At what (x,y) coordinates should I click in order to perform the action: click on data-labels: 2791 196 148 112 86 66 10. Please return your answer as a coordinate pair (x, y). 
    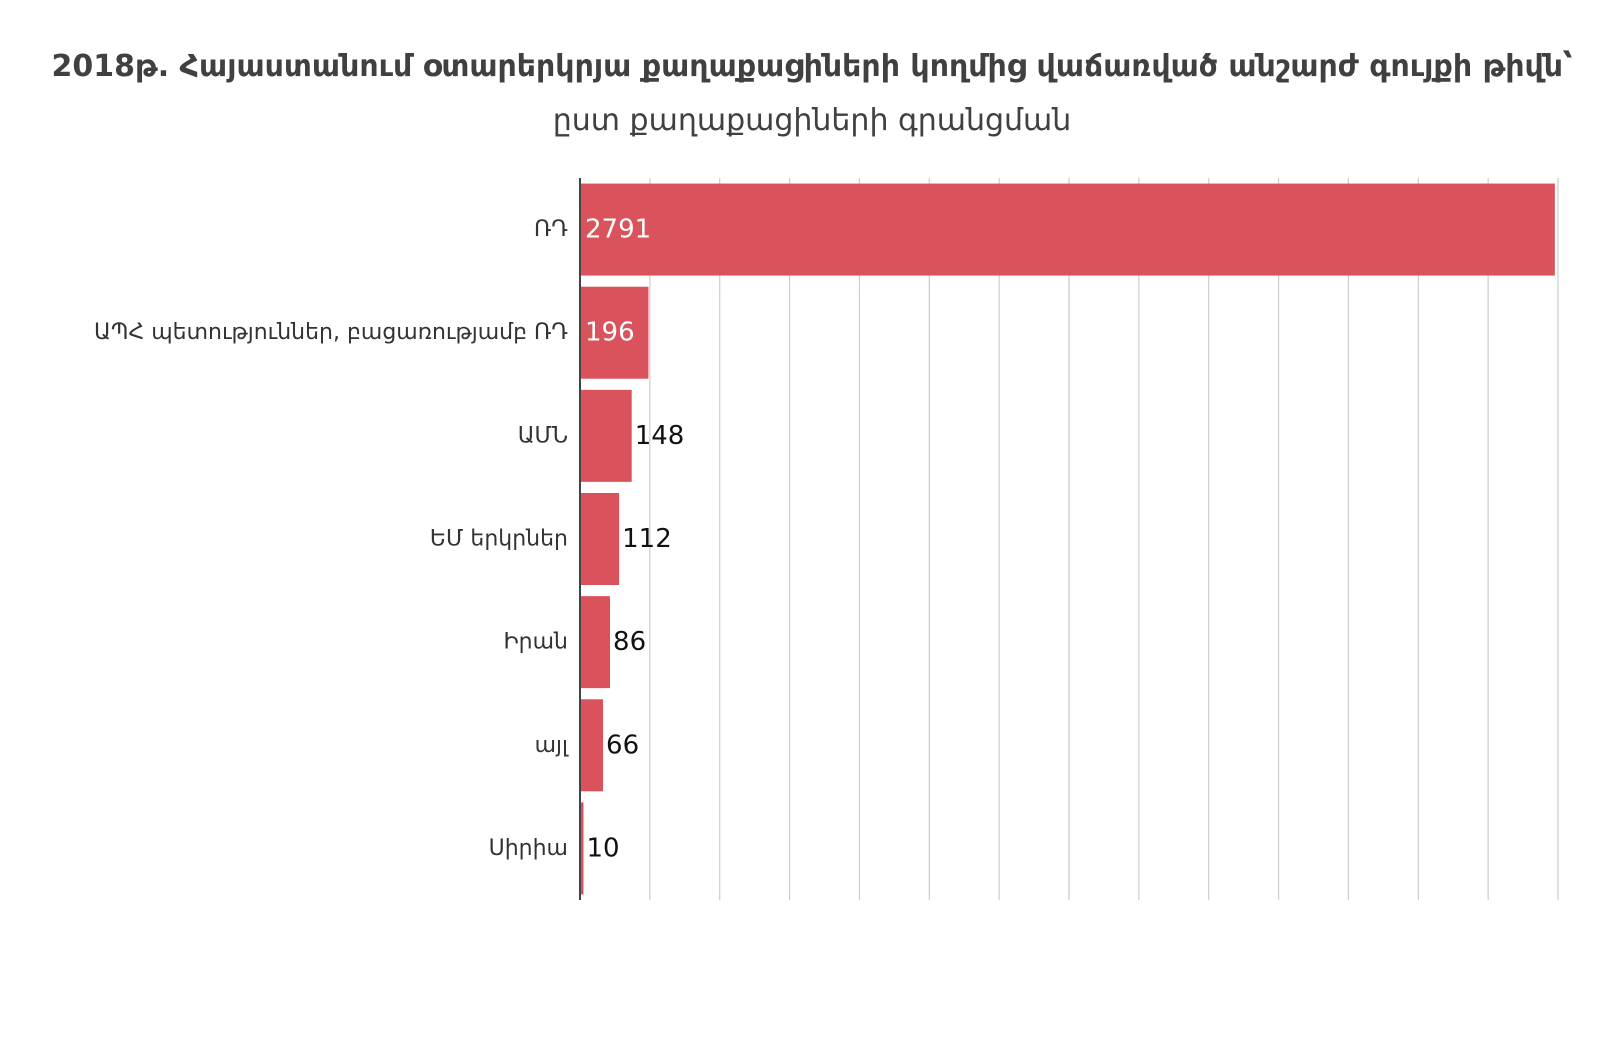
    Looking at the image, I should click on (634, 539).